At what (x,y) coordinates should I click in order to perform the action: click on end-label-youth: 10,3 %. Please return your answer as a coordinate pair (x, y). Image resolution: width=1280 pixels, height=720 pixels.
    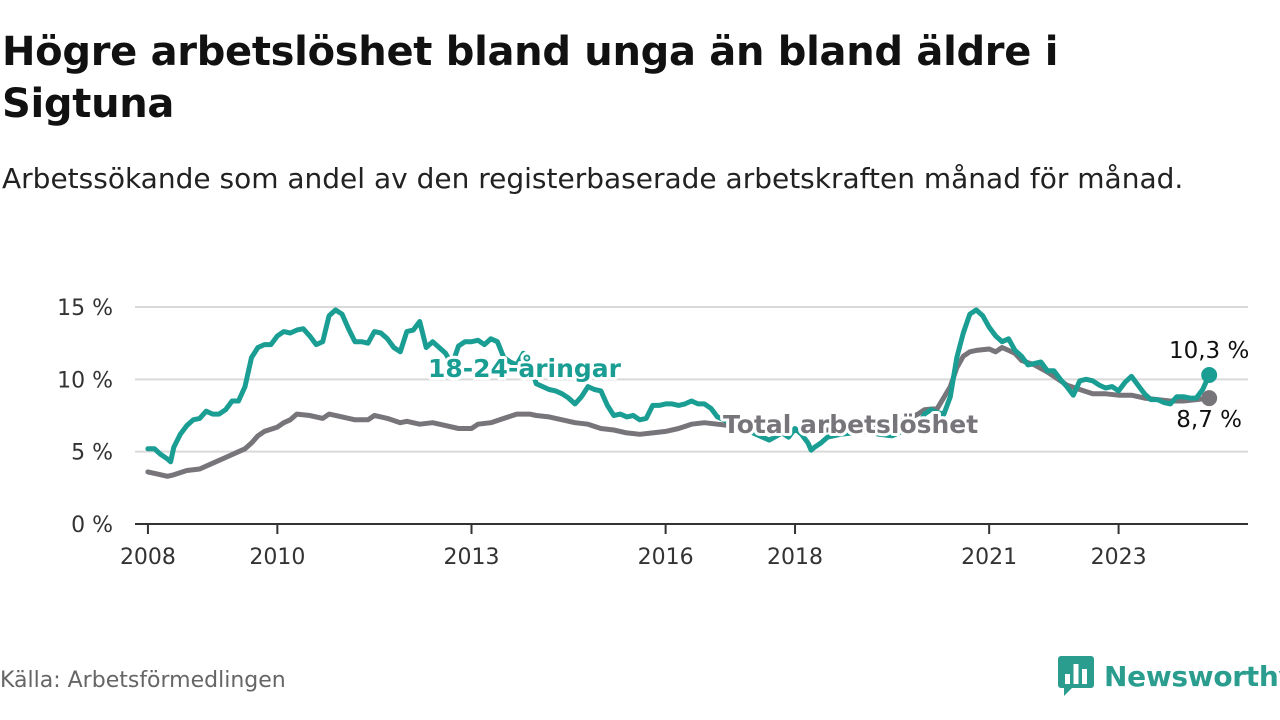
    Looking at the image, I should click on (1209, 351).